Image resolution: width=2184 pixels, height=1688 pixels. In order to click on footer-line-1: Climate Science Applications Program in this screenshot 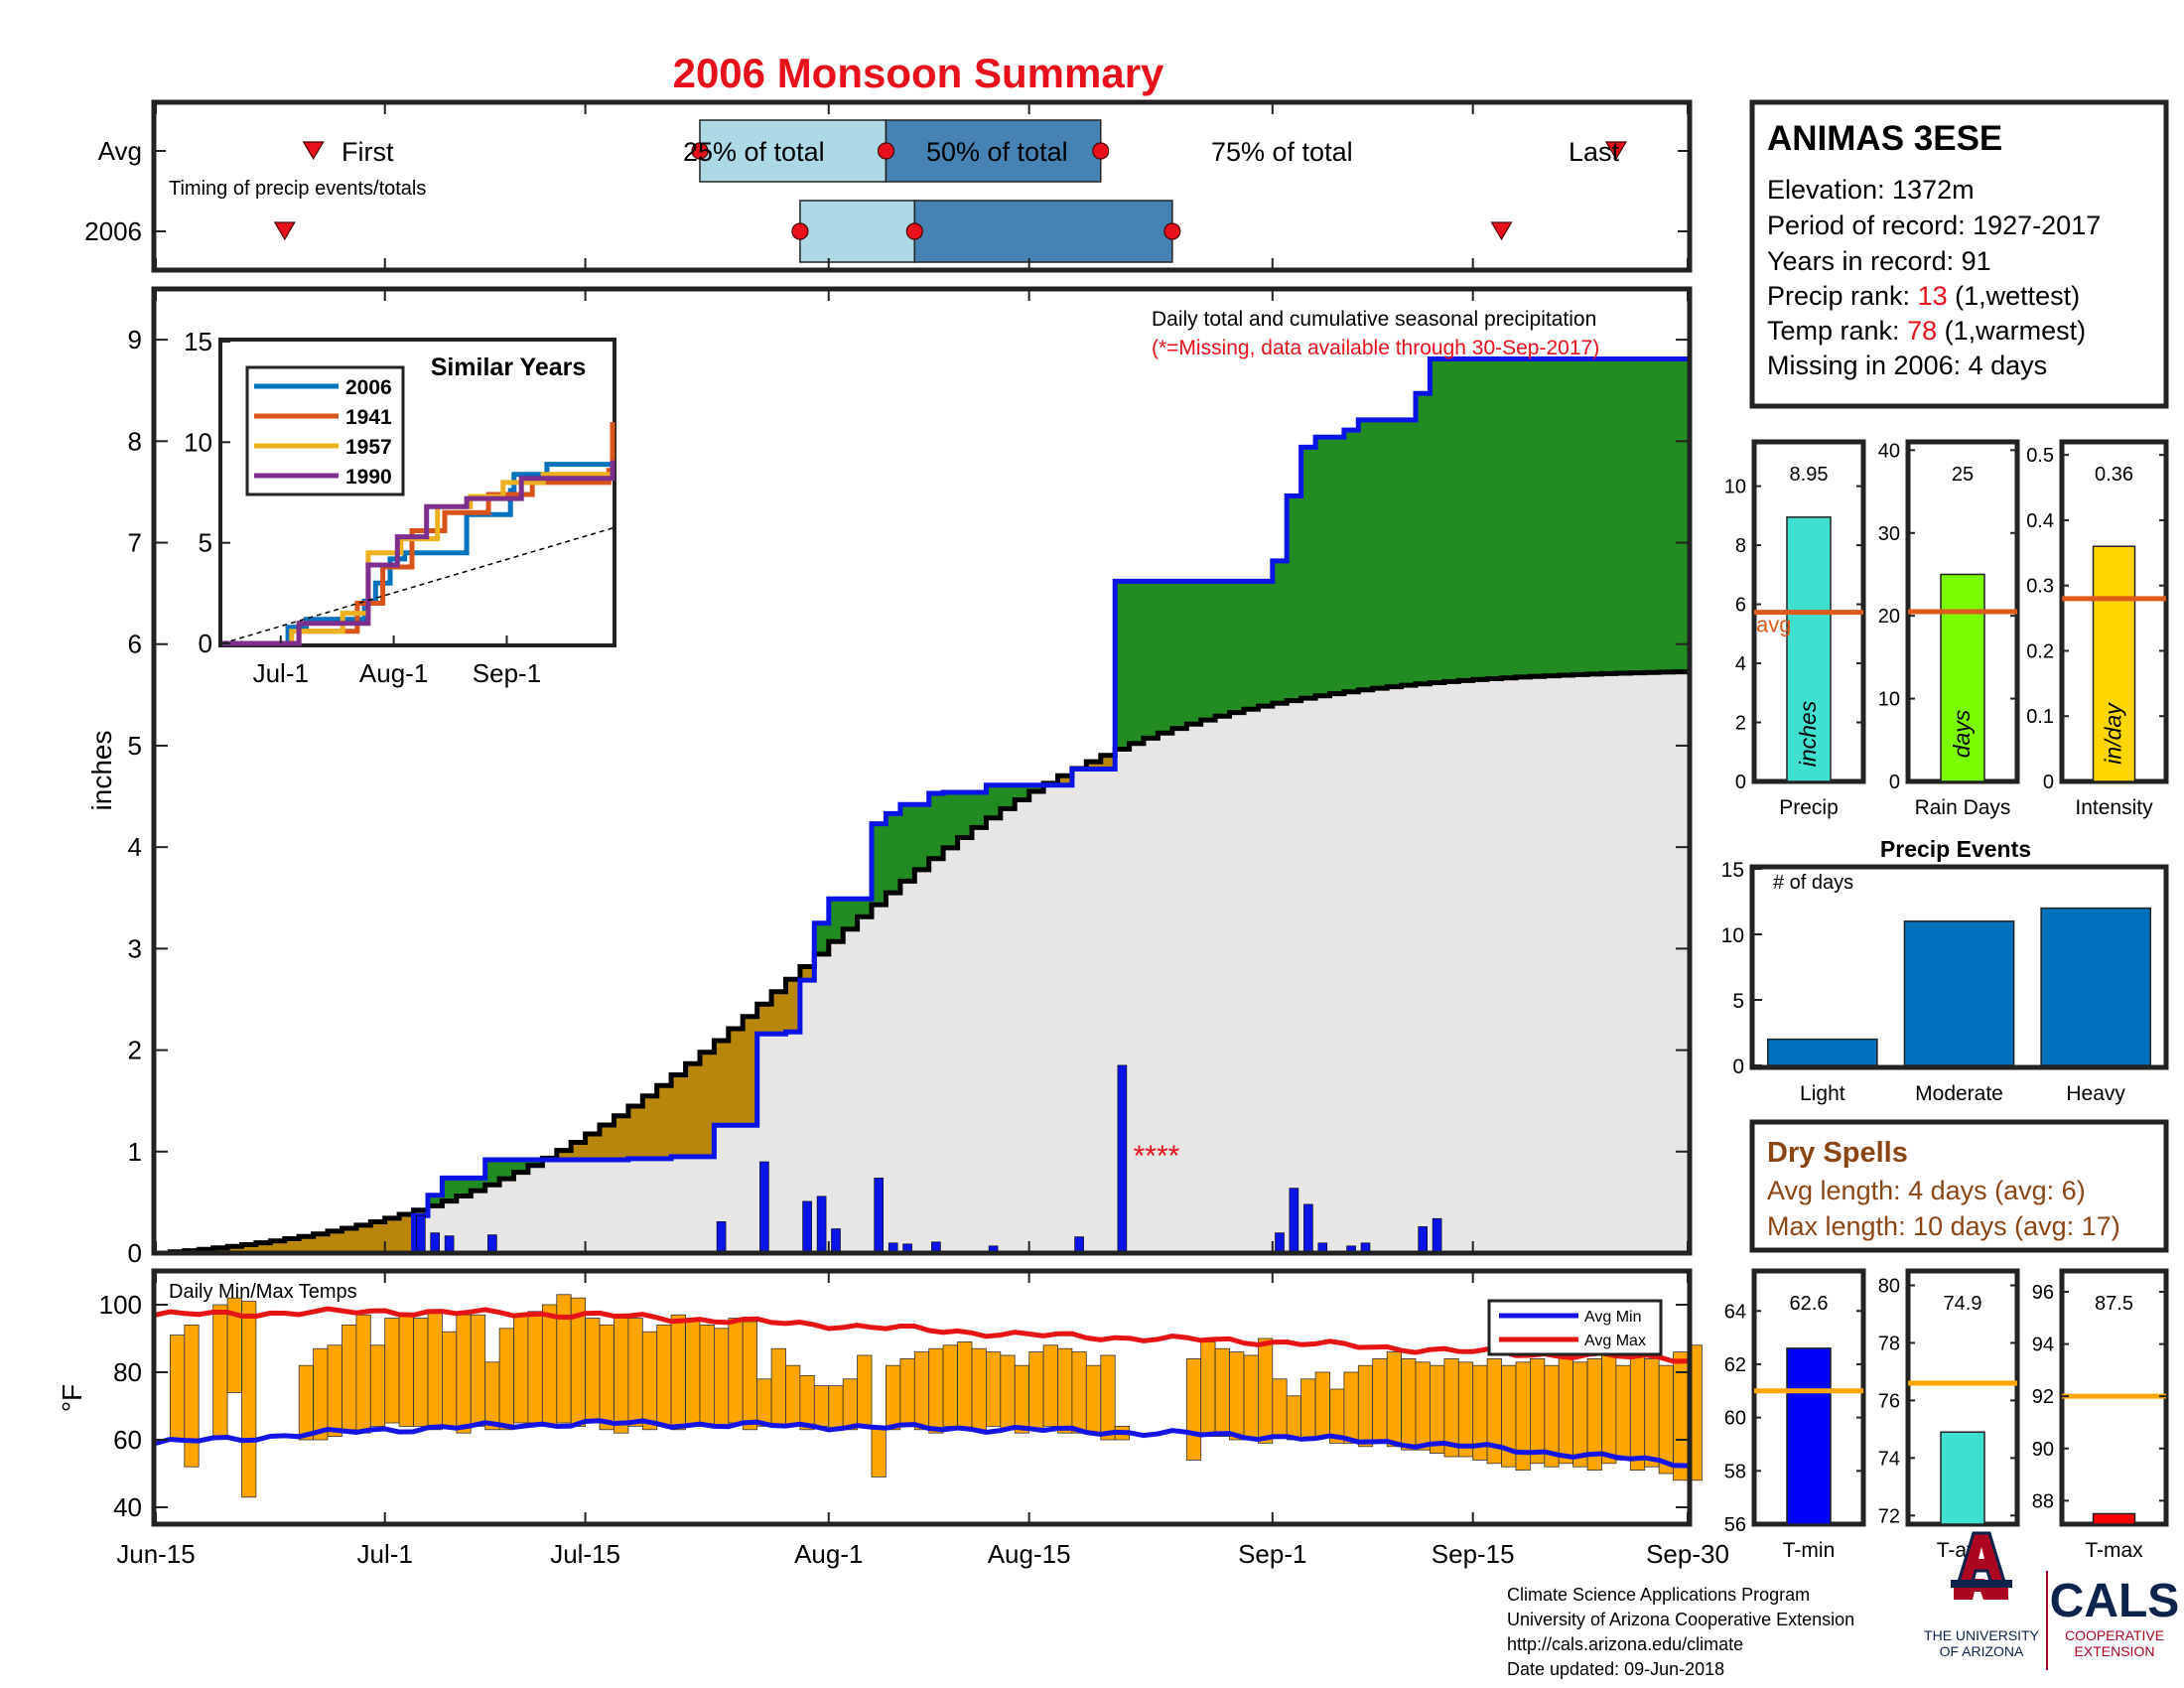, I will do `click(1658, 1595)`.